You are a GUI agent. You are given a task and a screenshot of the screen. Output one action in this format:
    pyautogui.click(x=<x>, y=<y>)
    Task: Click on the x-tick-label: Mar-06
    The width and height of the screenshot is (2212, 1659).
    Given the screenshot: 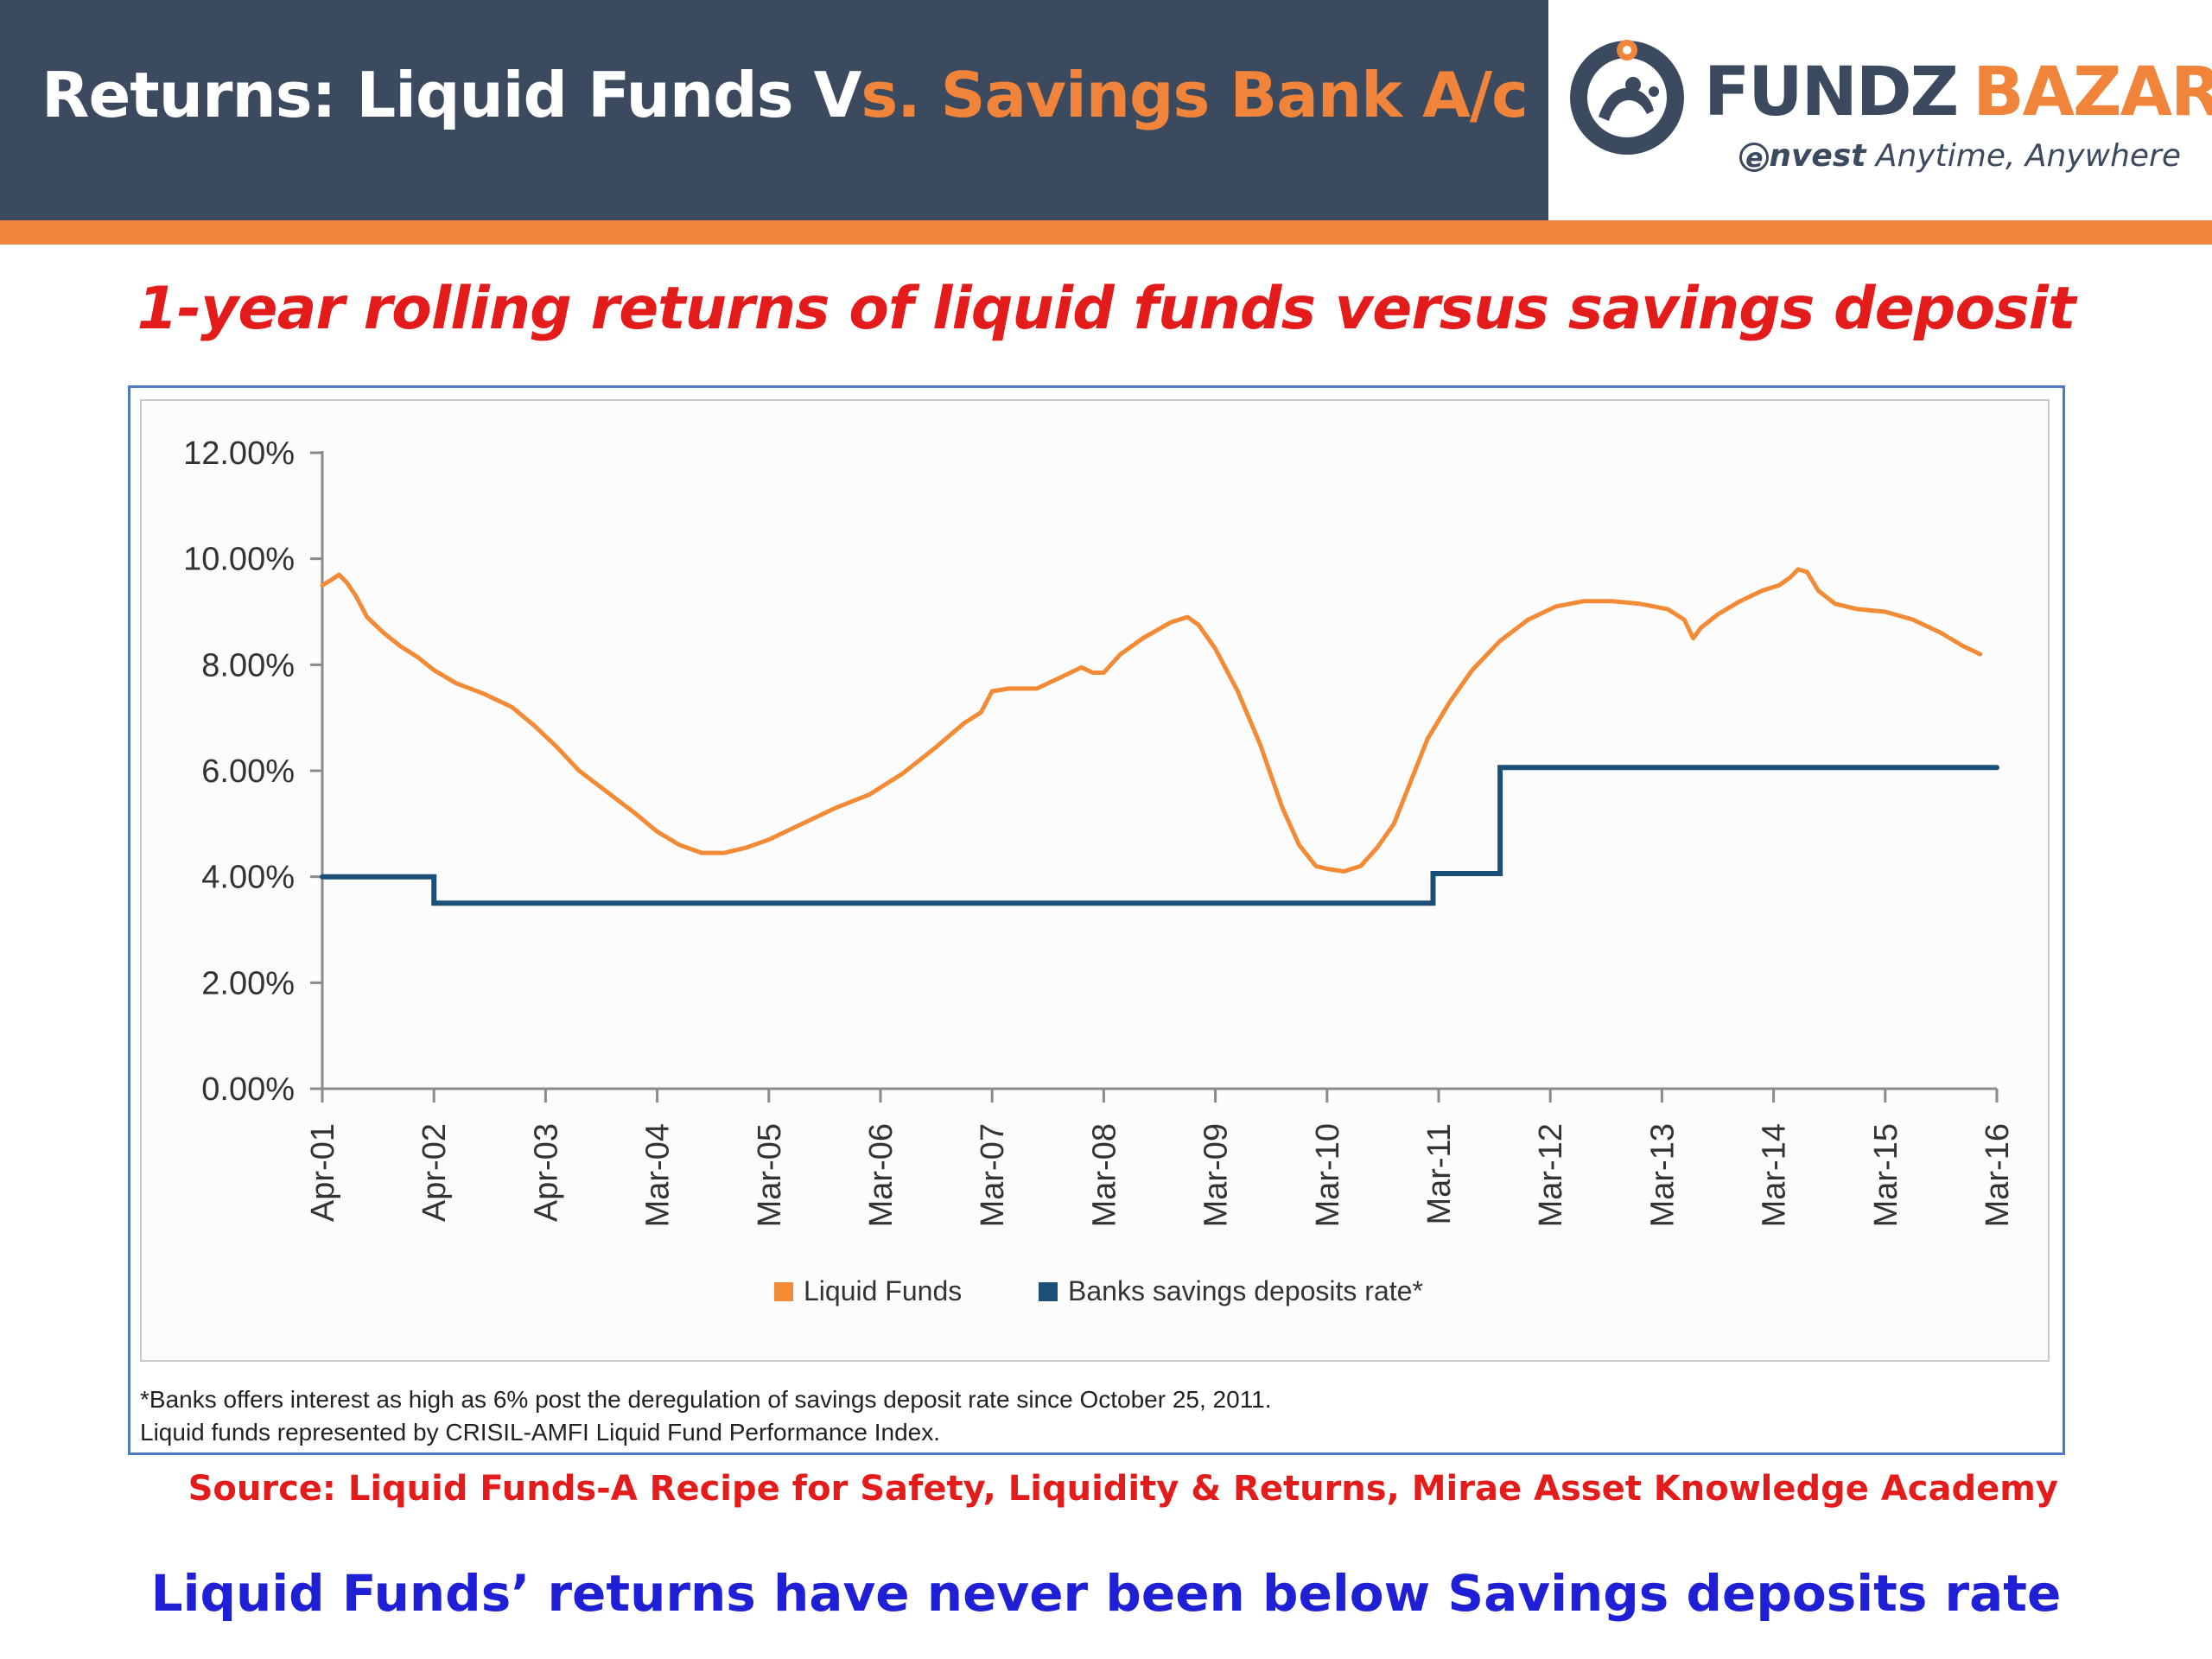 What is the action you would take?
    pyautogui.click(x=881, y=1175)
    